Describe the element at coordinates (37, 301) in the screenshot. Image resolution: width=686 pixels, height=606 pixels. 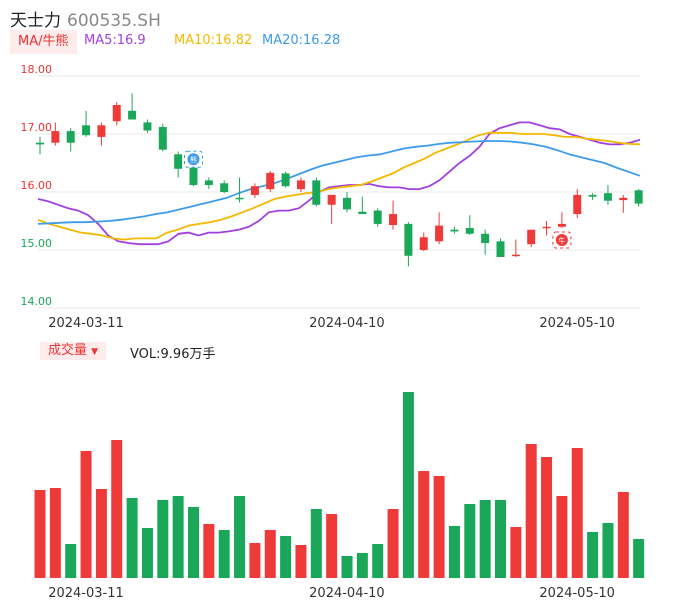
I see `y-tick-label: 14.00` at that location.